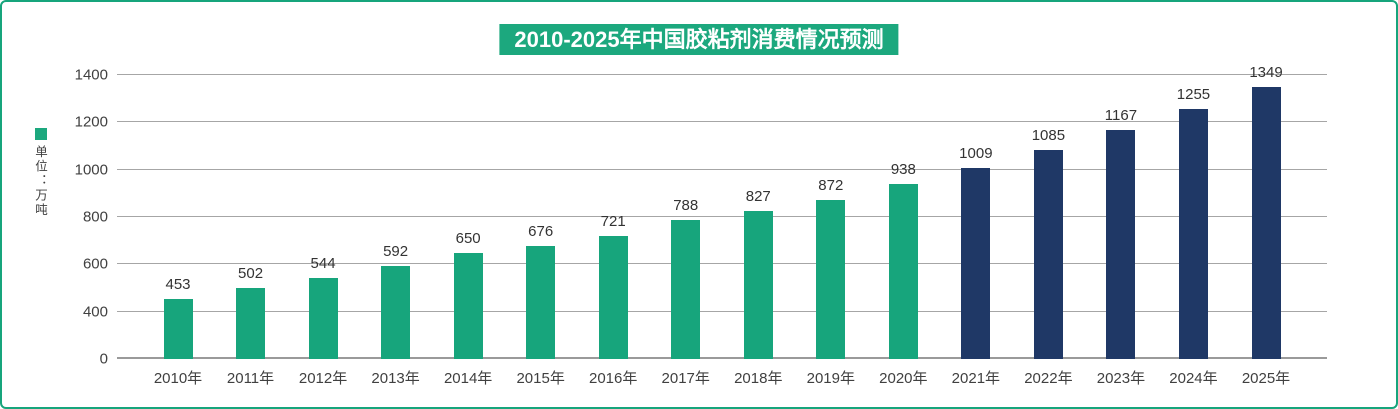  Describe the element at coordinates (1048, 378) in the screenshot. I see `x-axis-tick-label: 2022年` at that location.